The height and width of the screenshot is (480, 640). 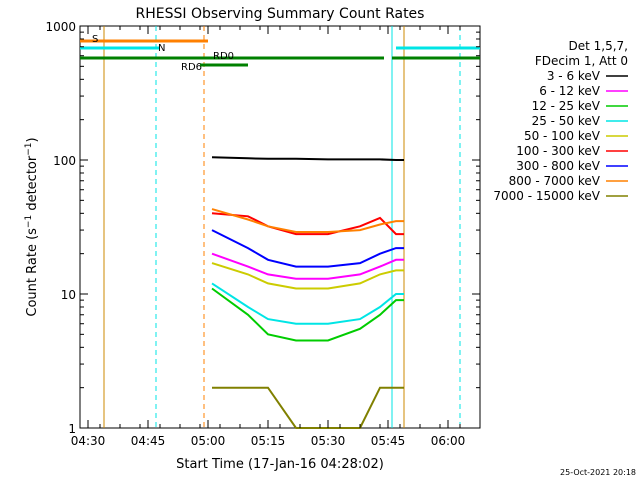 What do you see at coordinates (581, 61) in the screenshot?
I see `legend-header-fdecim: FDecim 1, Att 0` at bounding box center [581, 61].